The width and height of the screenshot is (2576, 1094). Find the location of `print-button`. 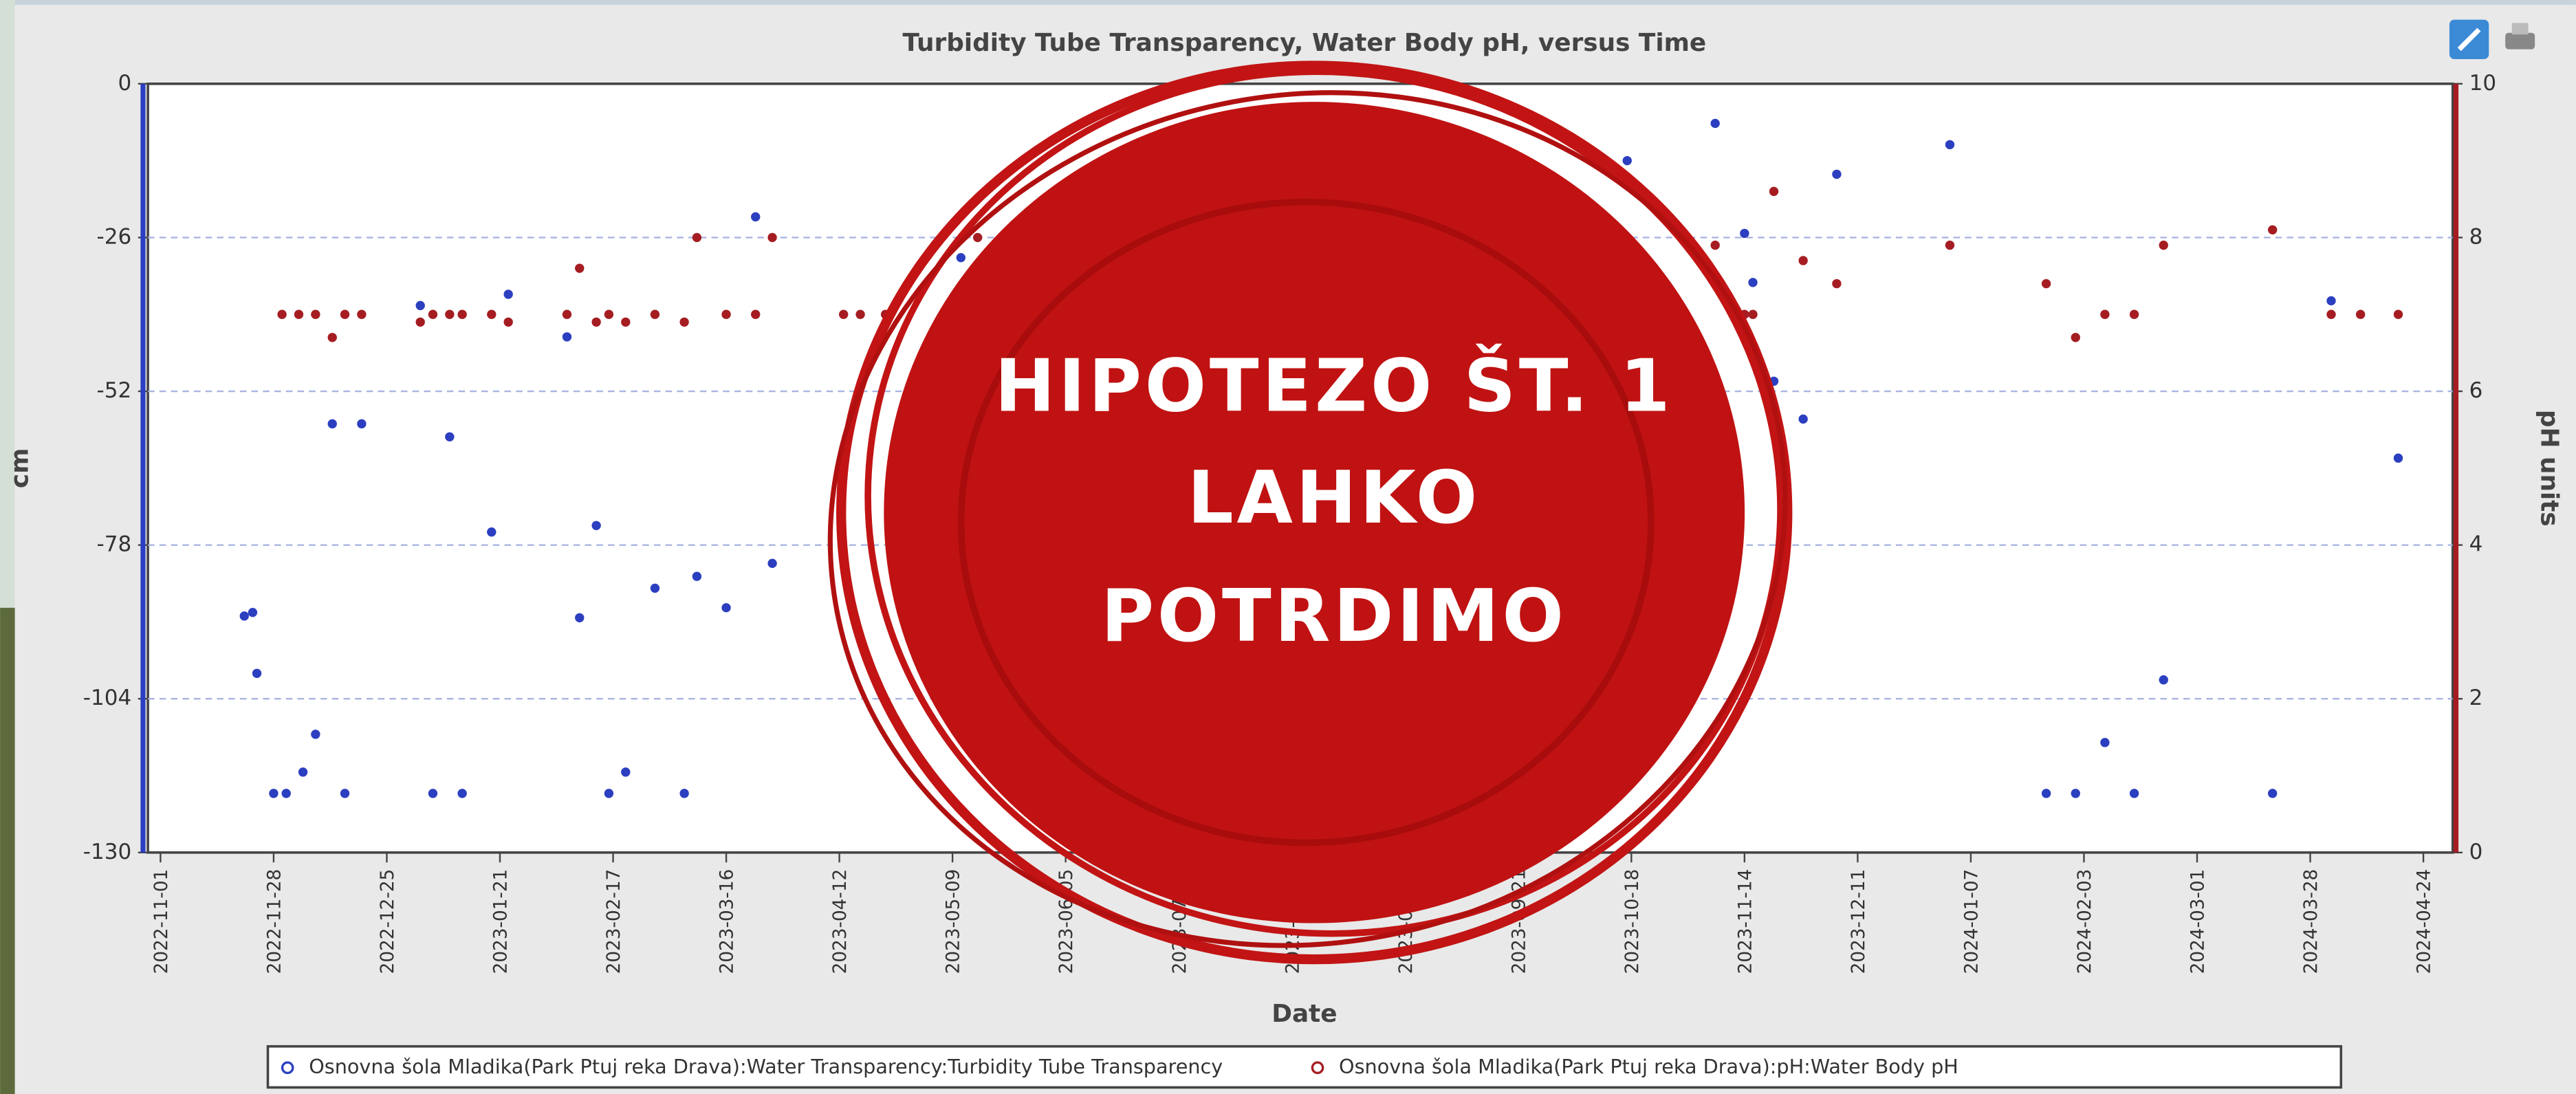

print-button is located at coordinates (2520, 41).